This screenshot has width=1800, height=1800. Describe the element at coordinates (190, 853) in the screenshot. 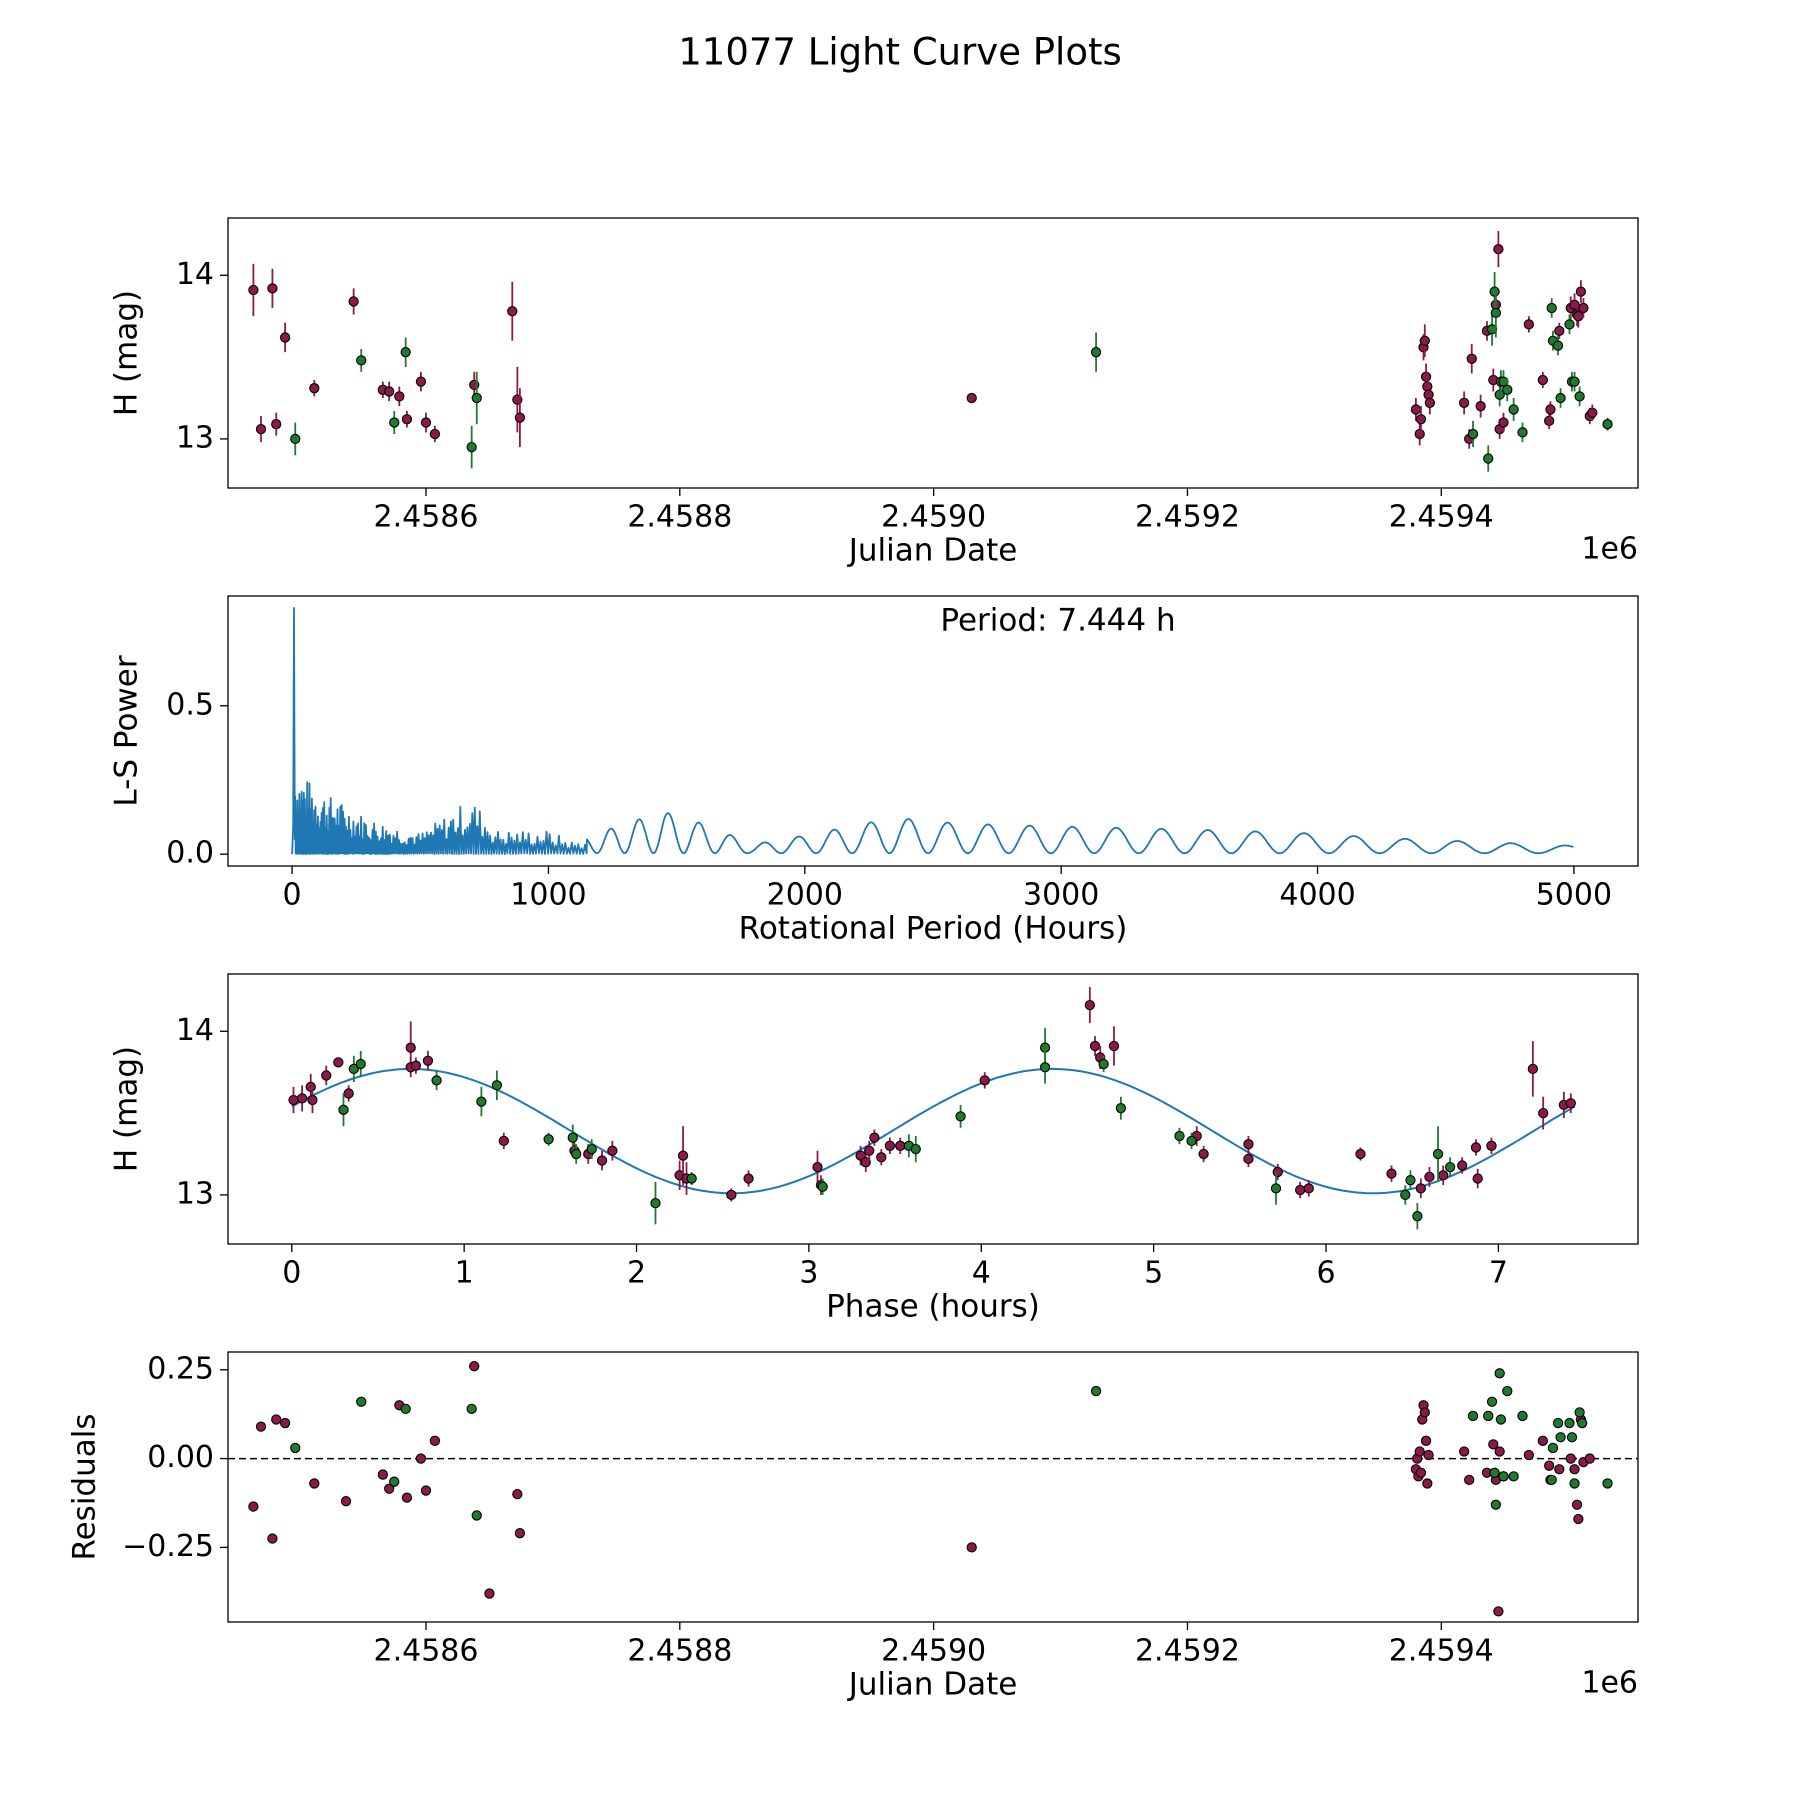

I see `y-tick-label: 0.0` at that location.